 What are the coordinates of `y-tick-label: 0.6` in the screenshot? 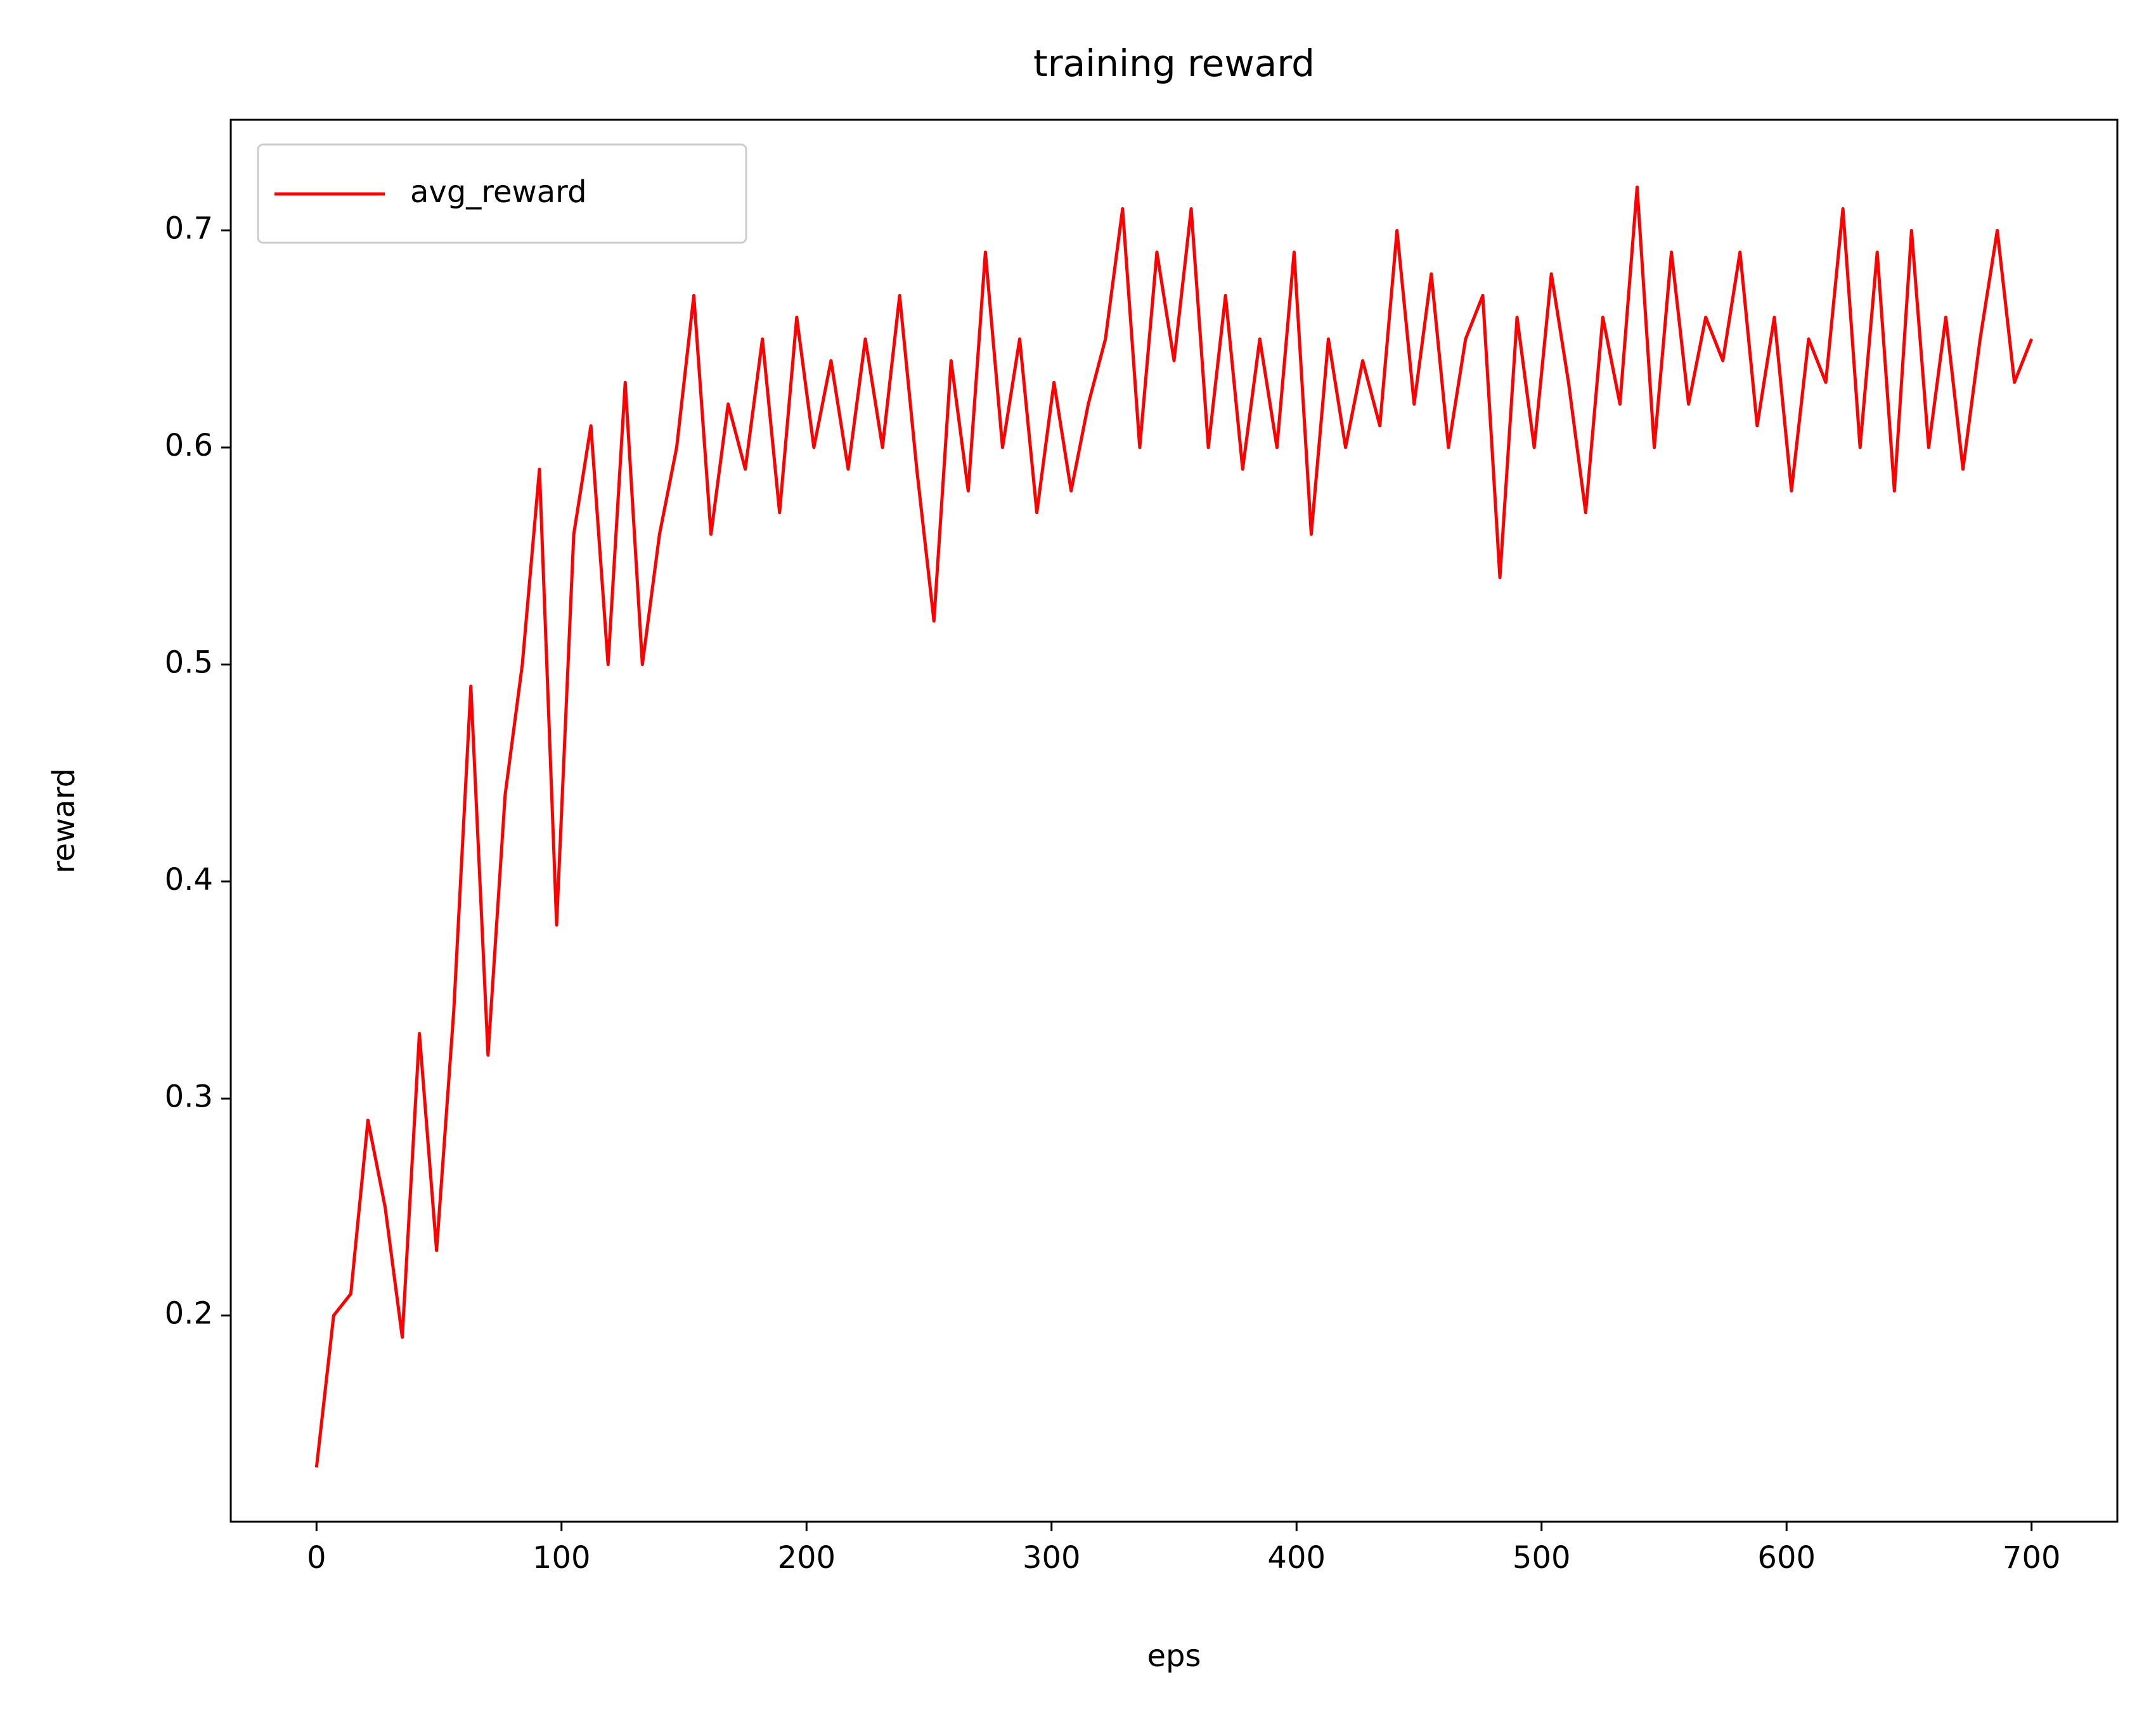 It's located at (189, 446).